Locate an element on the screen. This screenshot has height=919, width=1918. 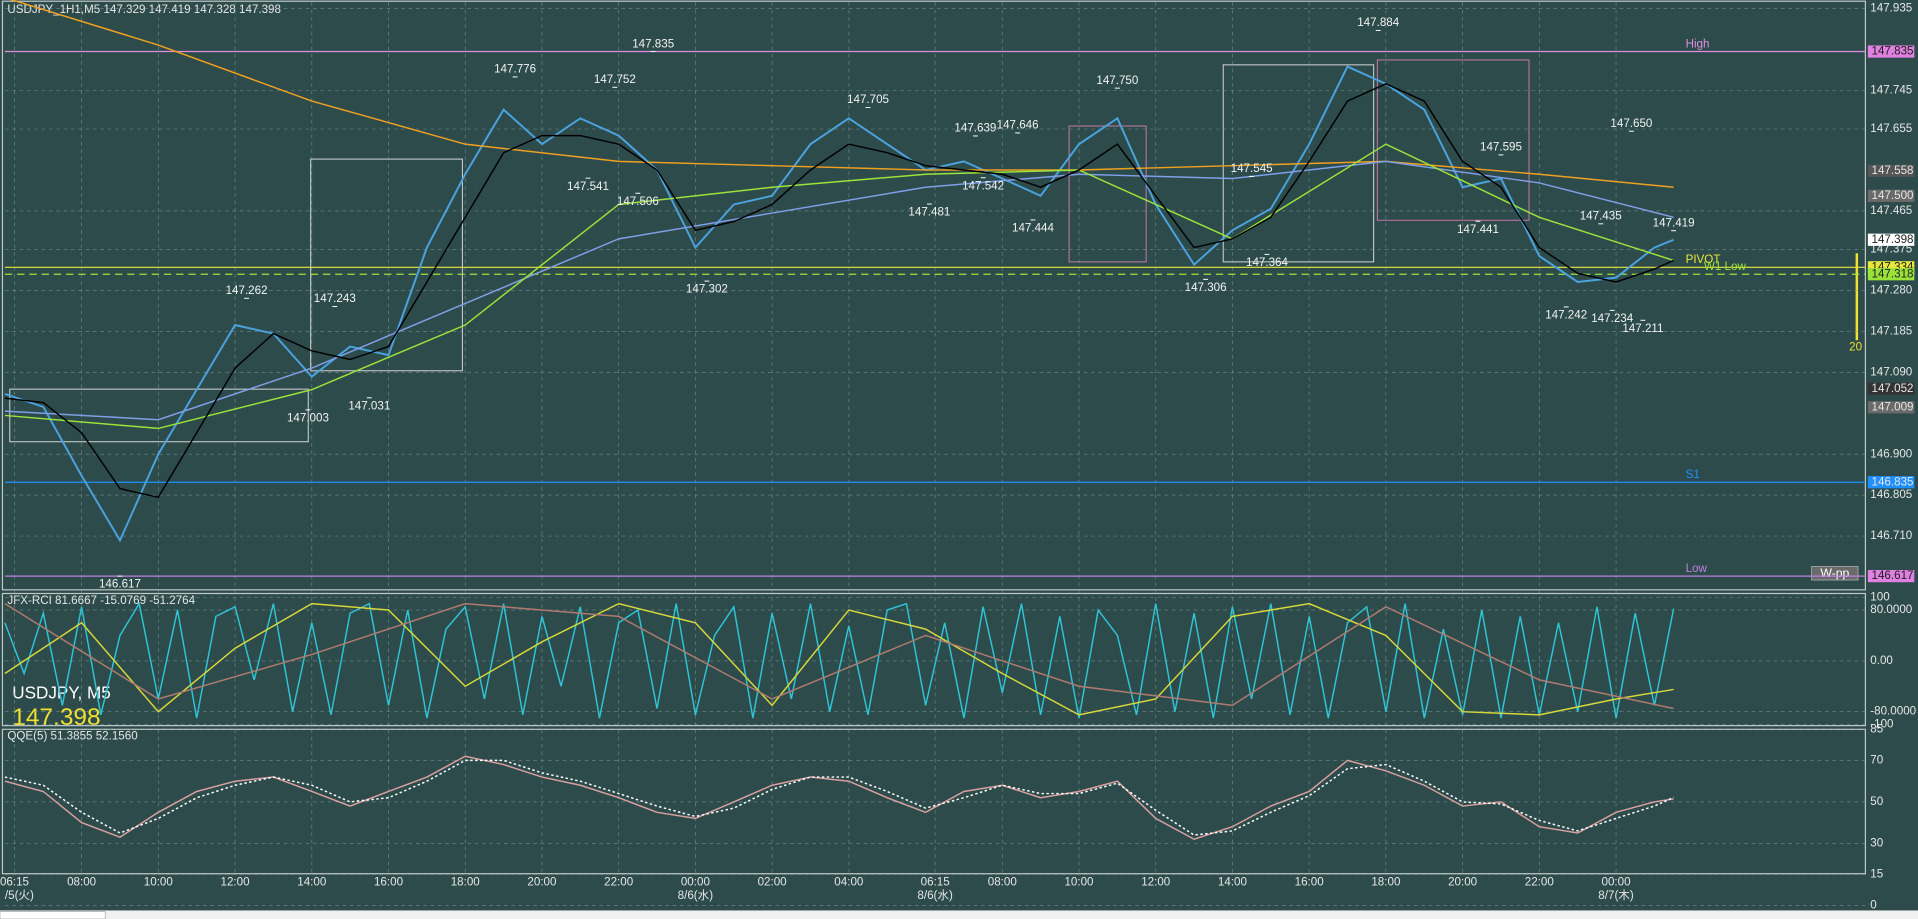
y-tick-label: 147.280 is located at coordinates (1891, 290).